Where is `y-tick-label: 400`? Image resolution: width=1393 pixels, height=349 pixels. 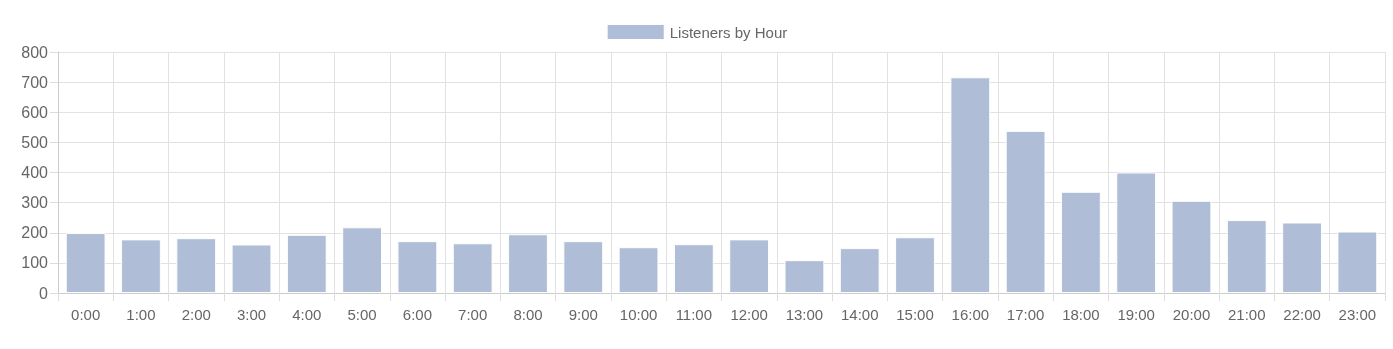 y-tick-label: 400 is located at coordinates (35, 172).